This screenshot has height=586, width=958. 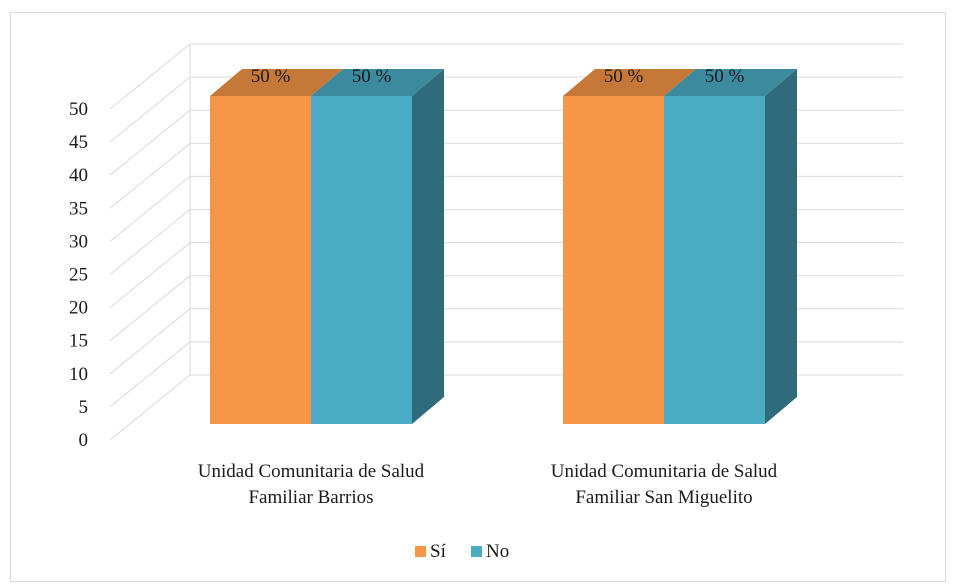 What do you see at coordinates (476, 551) in the screenshot?
I see `legend-swatch-no` at bounding box center [476, 551].